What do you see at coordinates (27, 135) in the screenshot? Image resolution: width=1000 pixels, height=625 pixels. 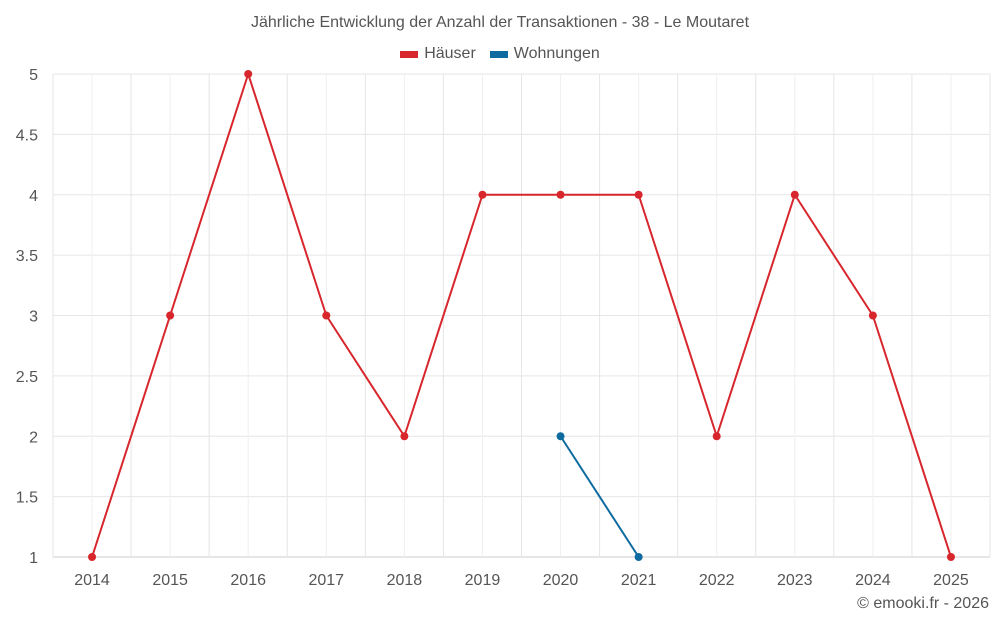 I see `y-tick-label: 4.5` at bounding box center [27, 135].